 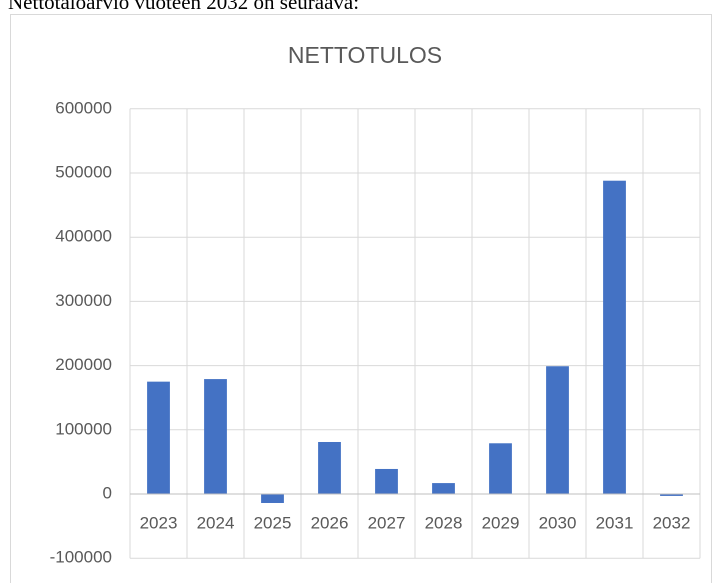 I want to click on x-tick-label: 2028, so click(x=444, y=522).